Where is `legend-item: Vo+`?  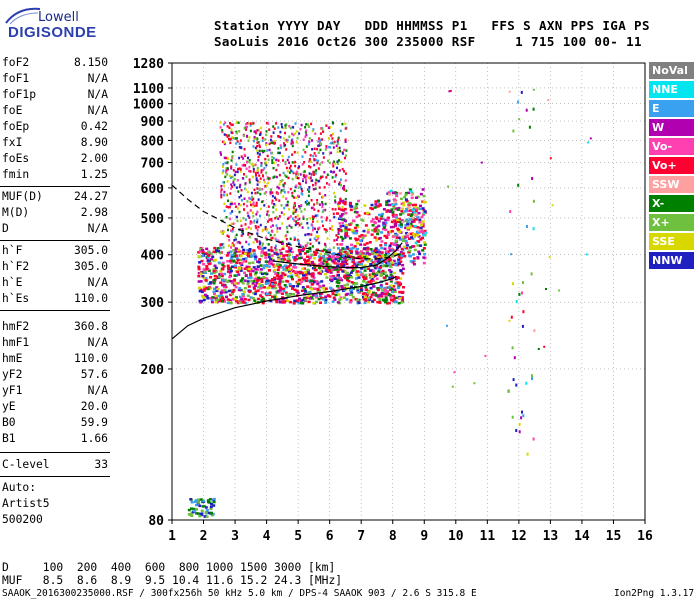 legend-item: Vo+ is located at coordinates (671, 165).